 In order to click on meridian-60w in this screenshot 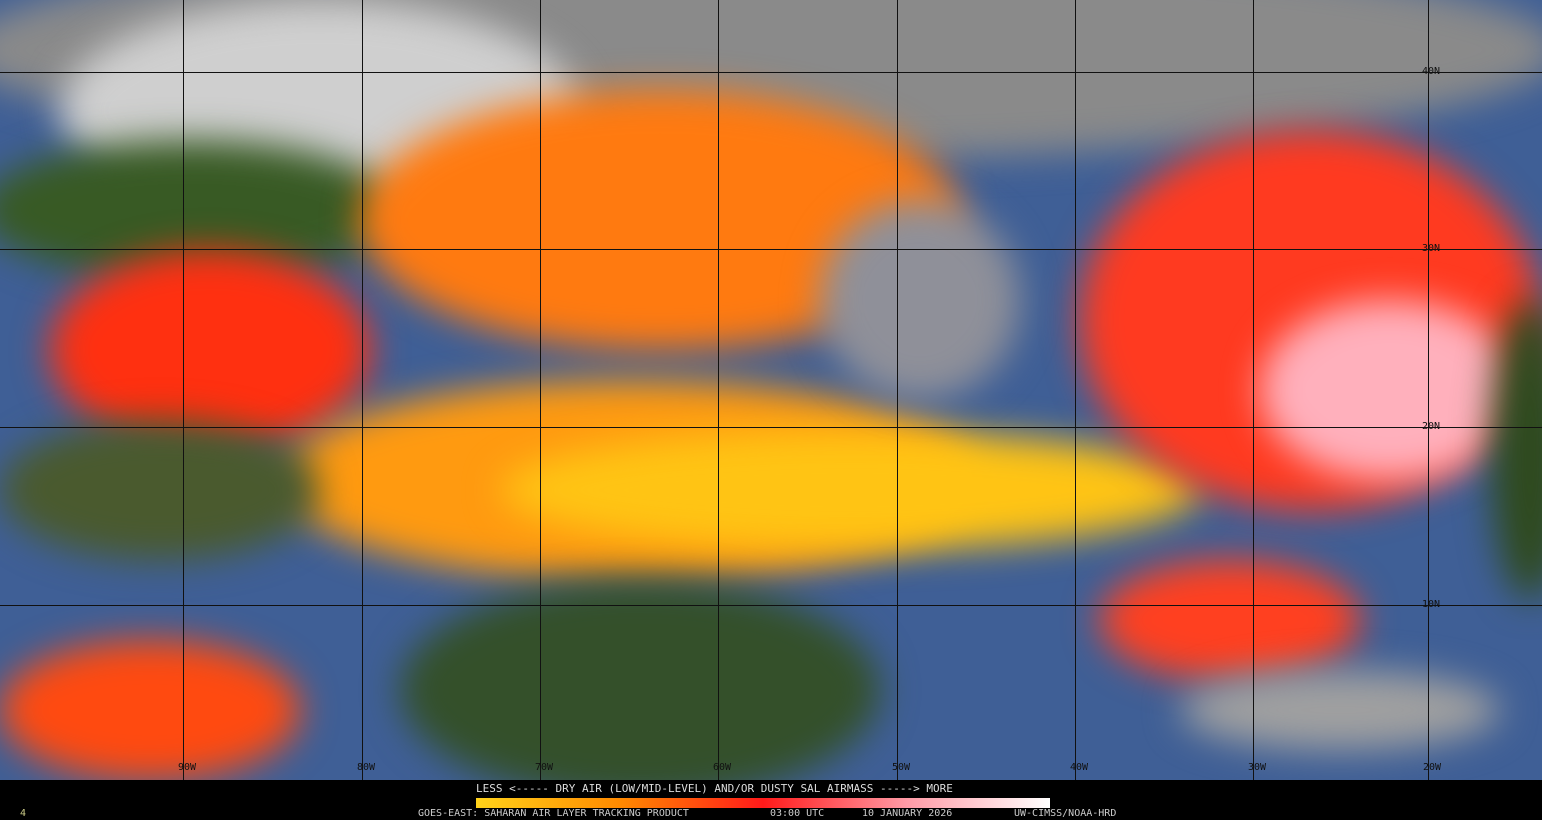, I will do `click(718, 390)`.